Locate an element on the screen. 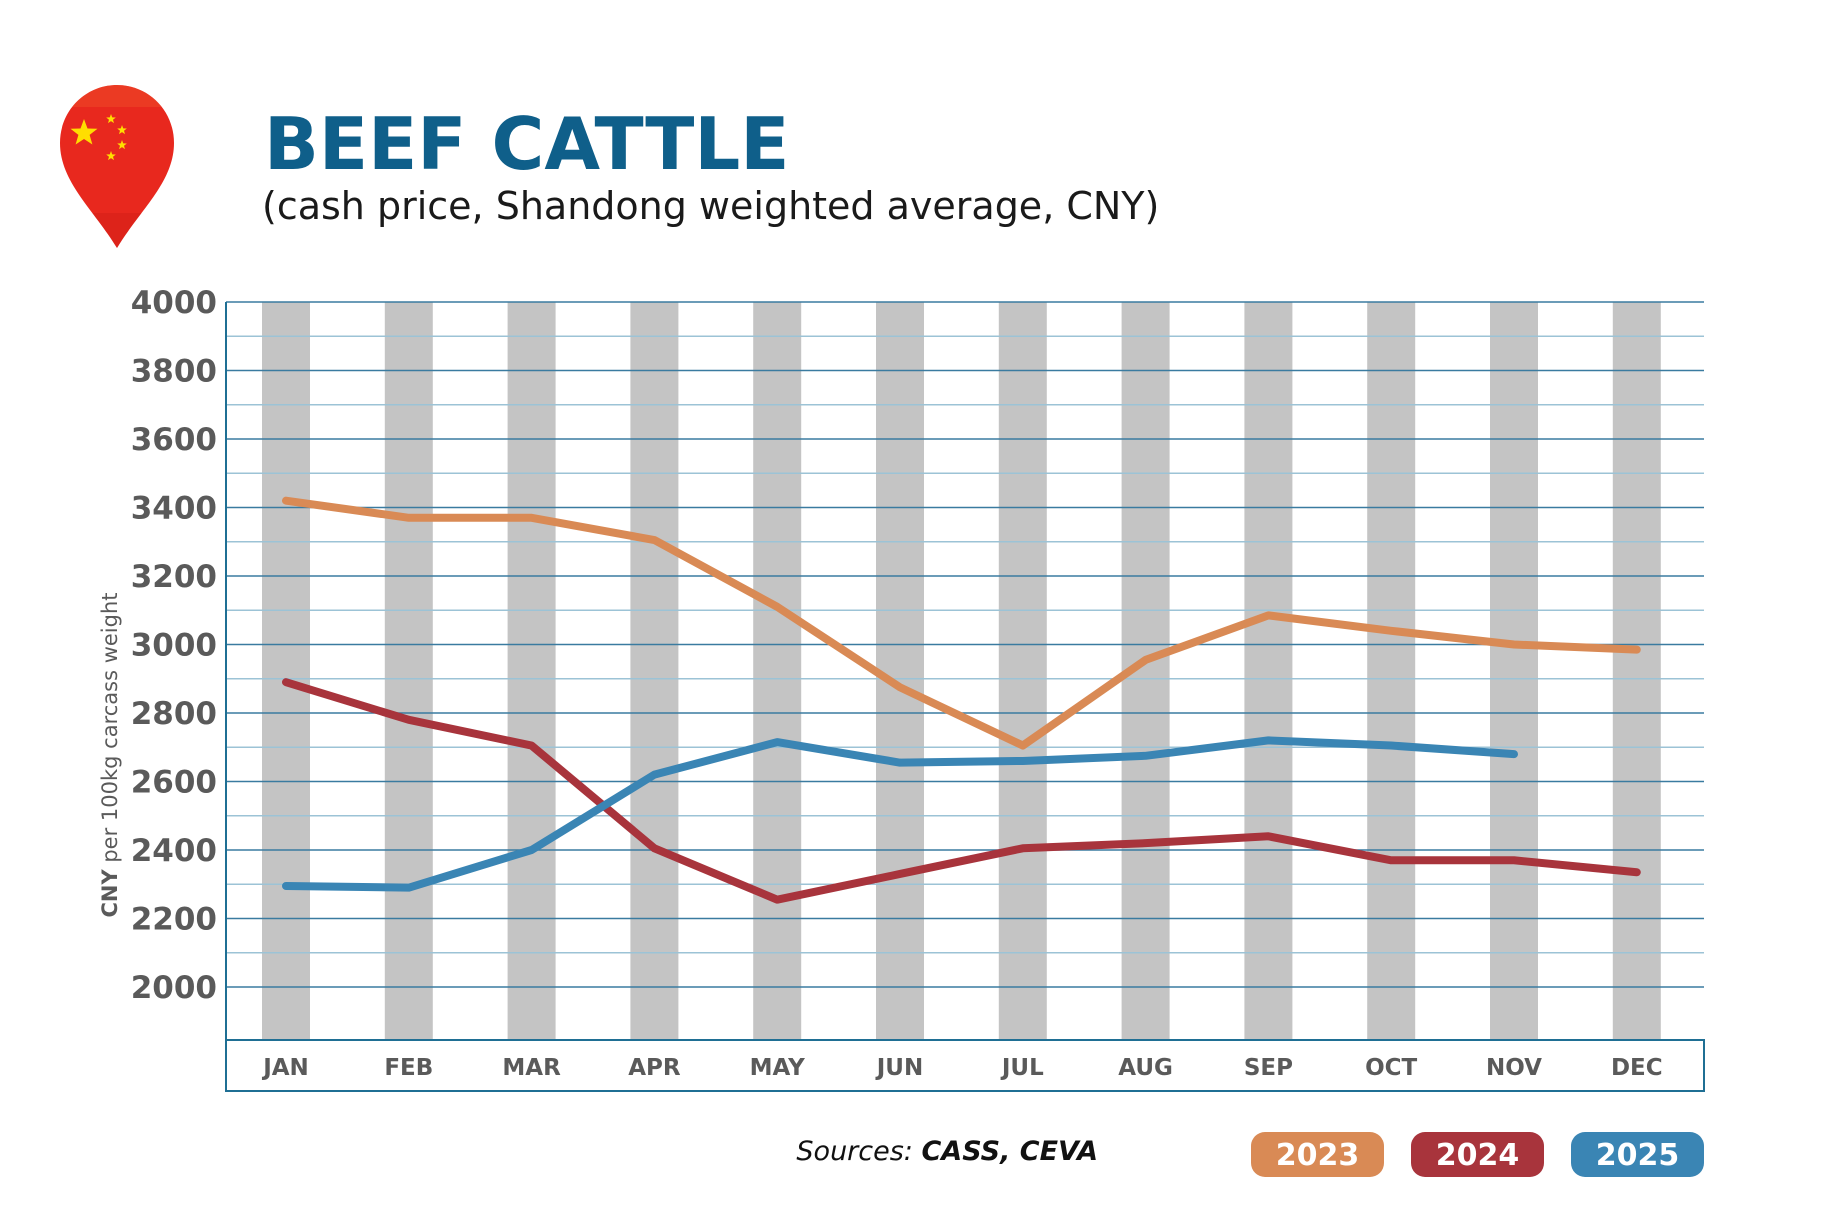  series-line-2024 is located at coordinates (961, 791).